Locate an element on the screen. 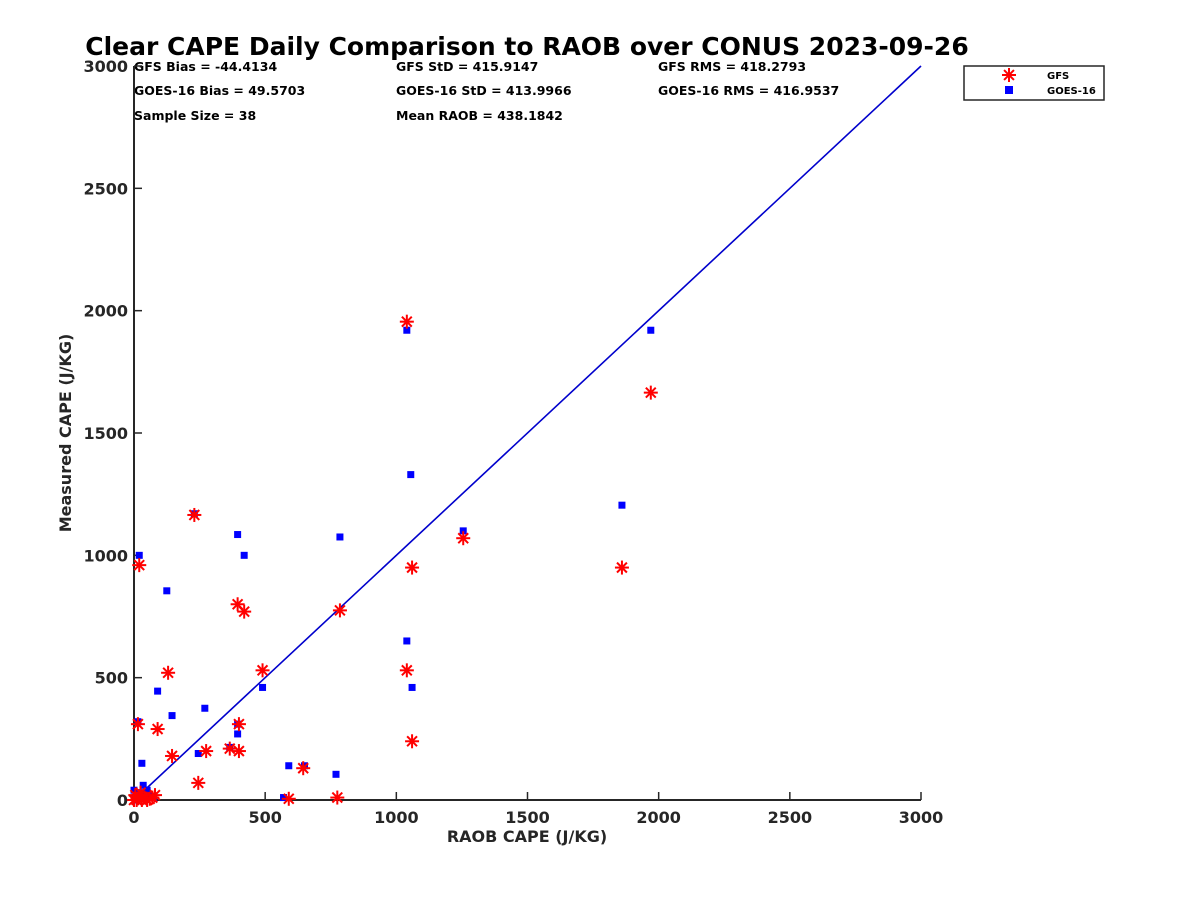  x-tick-label: 500 is located at coordinates (264, 817).